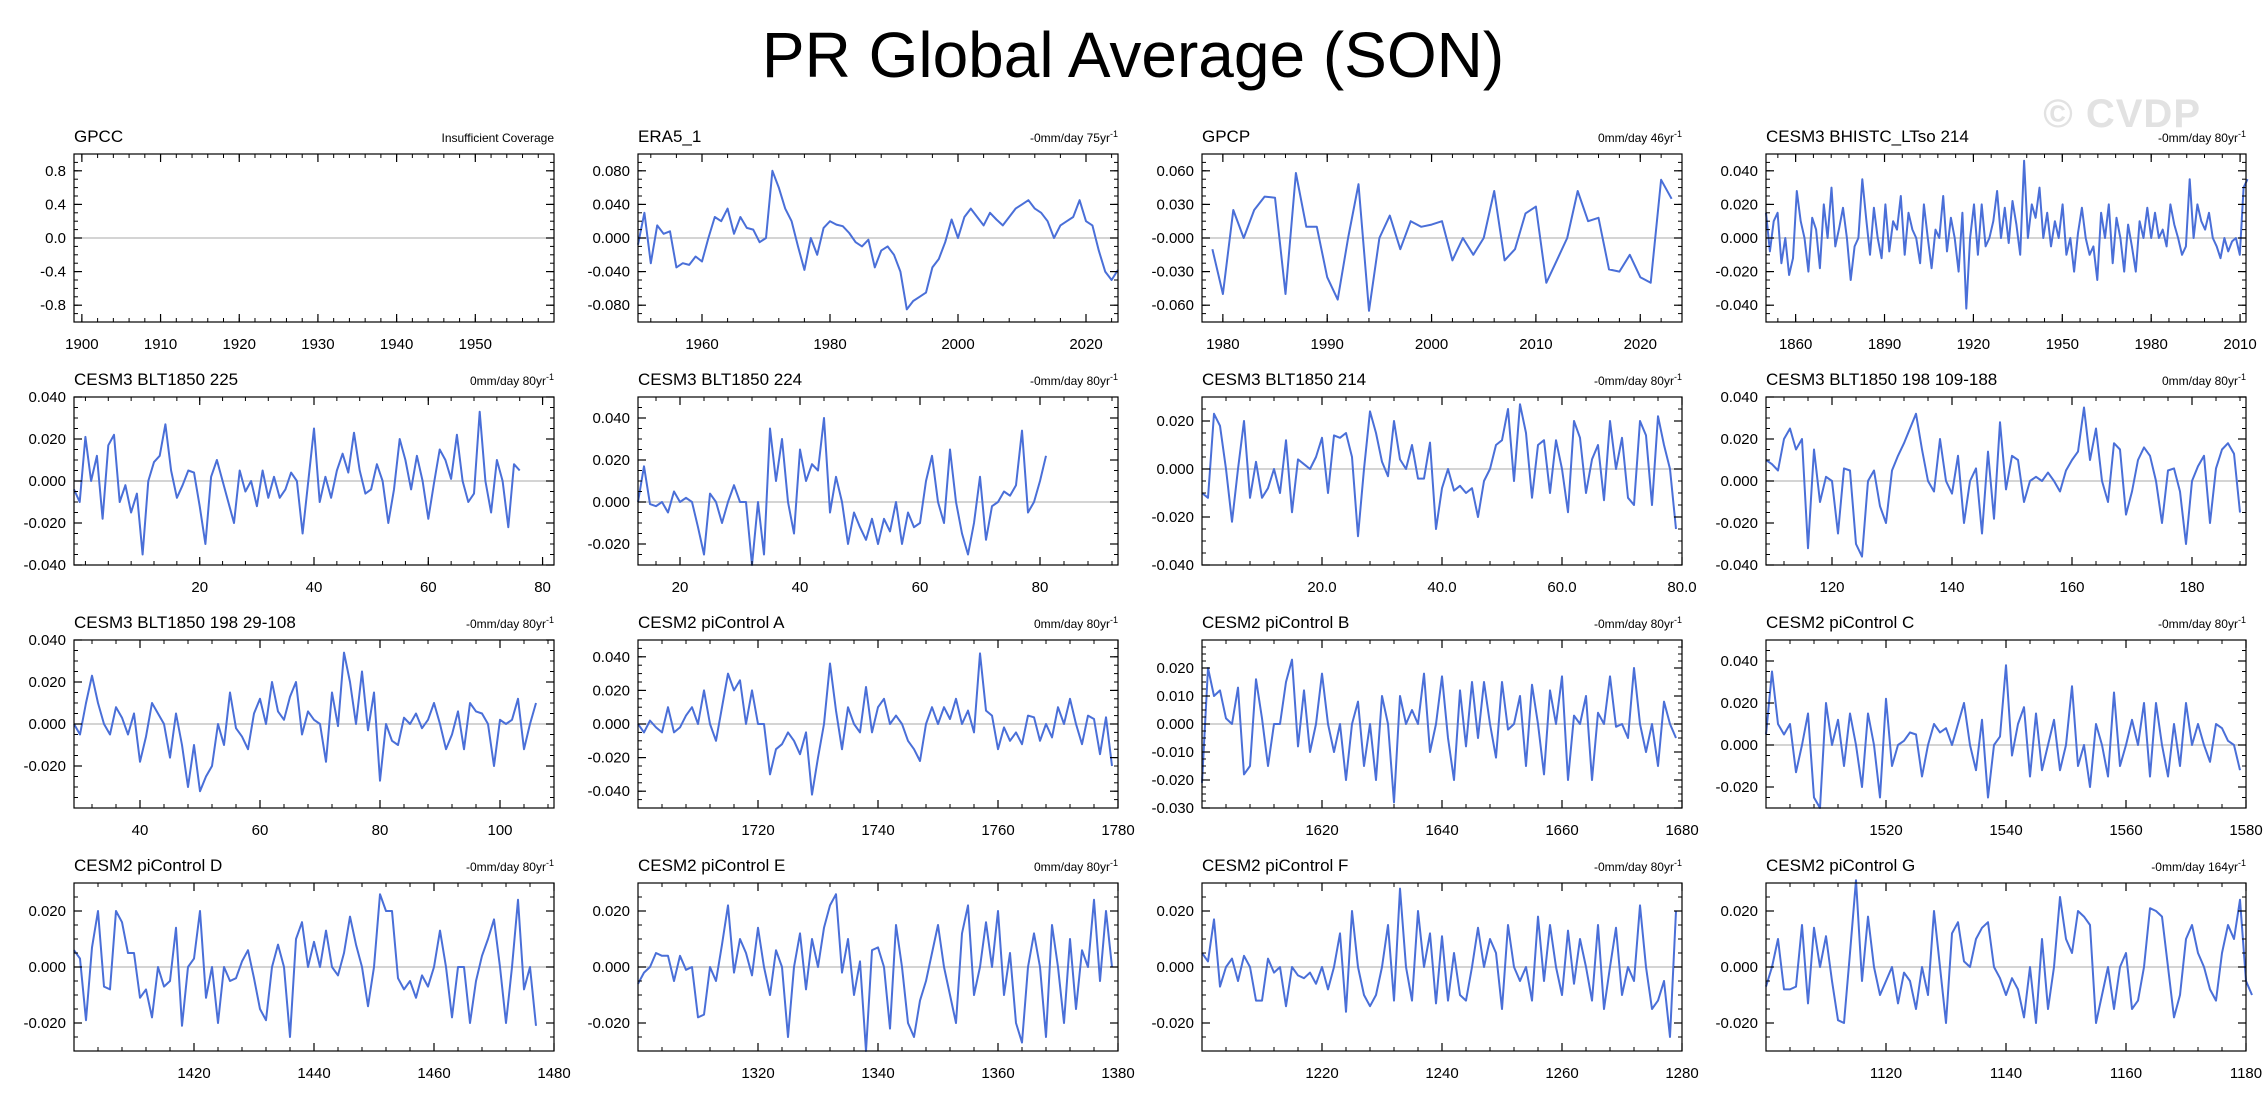 The image size is (2266, 1111). What do you see at coordinates (669, 136) in the screenshot?
I see `panel-title: ERA5_1` at bounding box center [669, 136].